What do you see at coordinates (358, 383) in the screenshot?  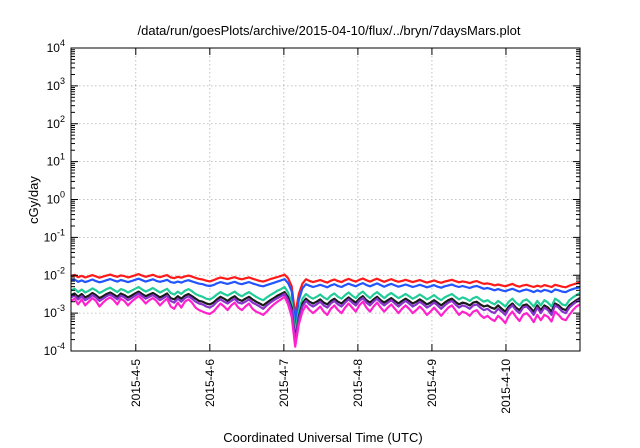 I see `x-tick-label: 2015-4-8` at bounding box center [358, 383].